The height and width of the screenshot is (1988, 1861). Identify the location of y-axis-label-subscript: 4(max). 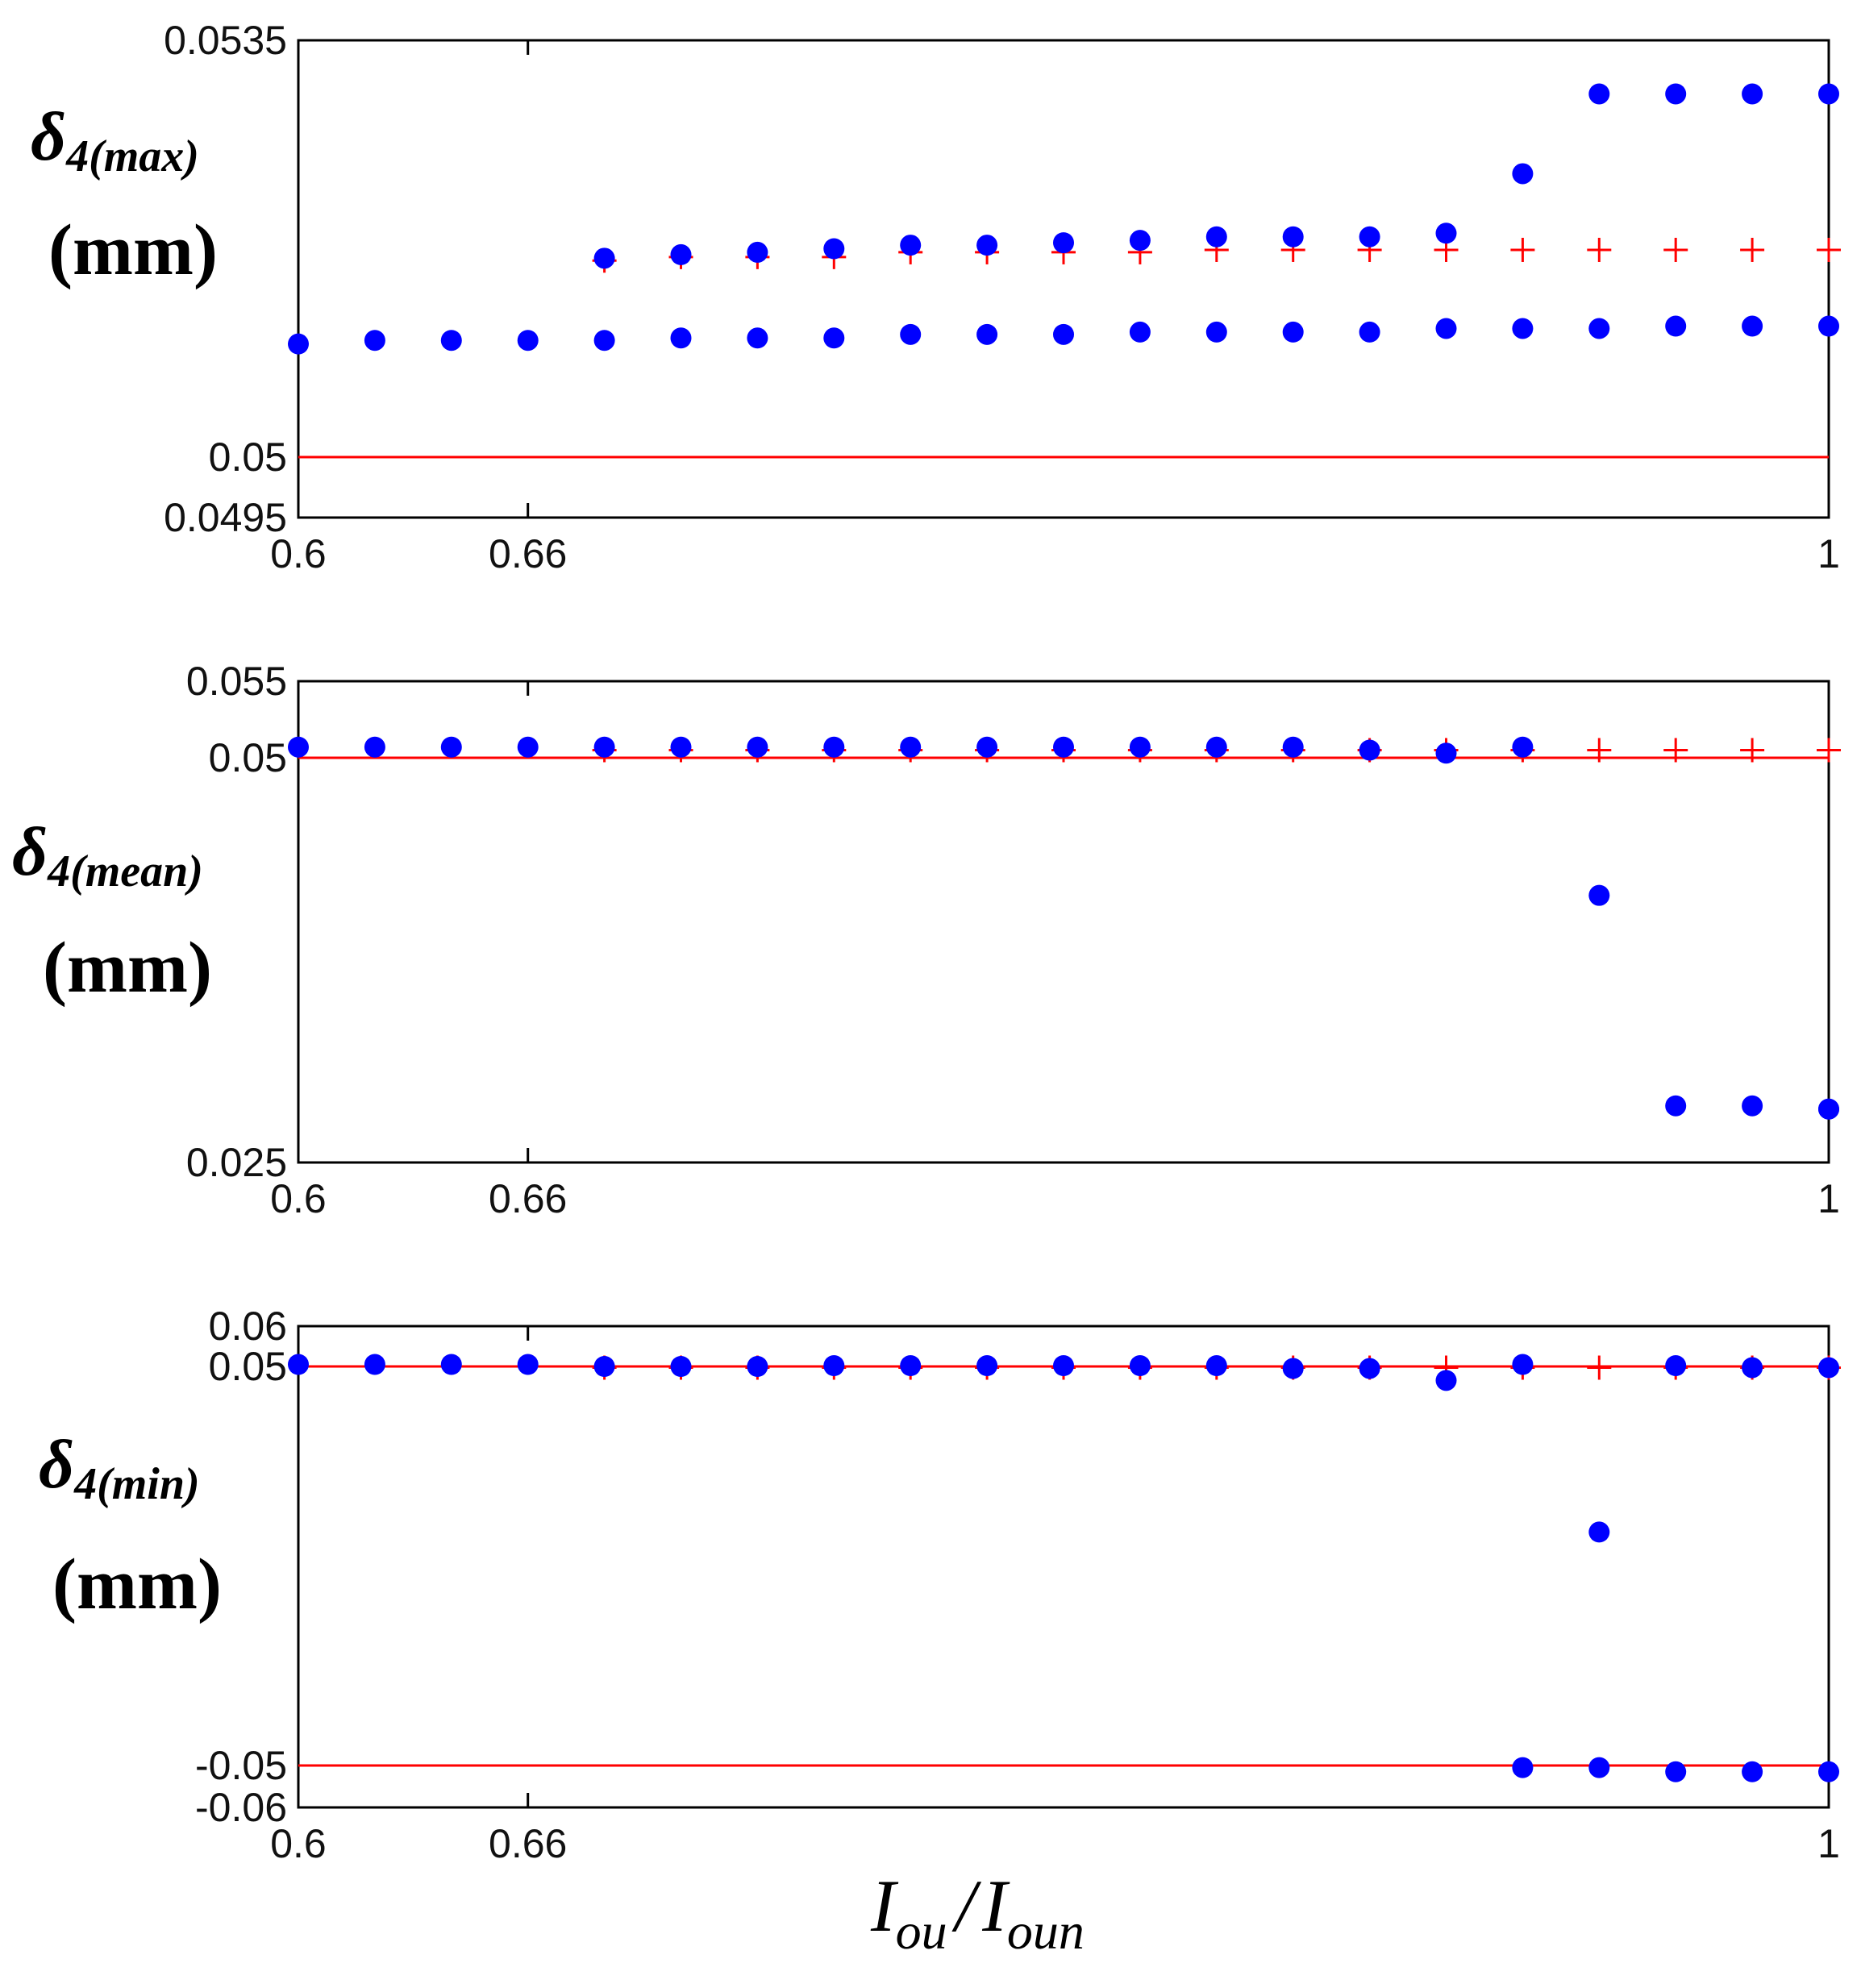
(132, 156).